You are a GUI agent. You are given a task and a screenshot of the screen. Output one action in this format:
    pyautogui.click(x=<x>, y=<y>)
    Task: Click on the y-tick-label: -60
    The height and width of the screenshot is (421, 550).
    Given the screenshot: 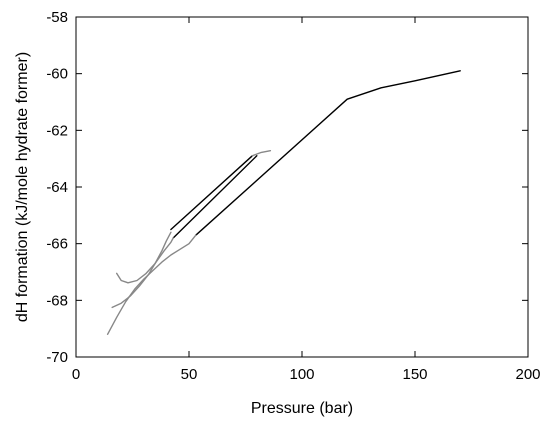 What is the action you would take?
    pyautogui.click(x=57, y=74)
    